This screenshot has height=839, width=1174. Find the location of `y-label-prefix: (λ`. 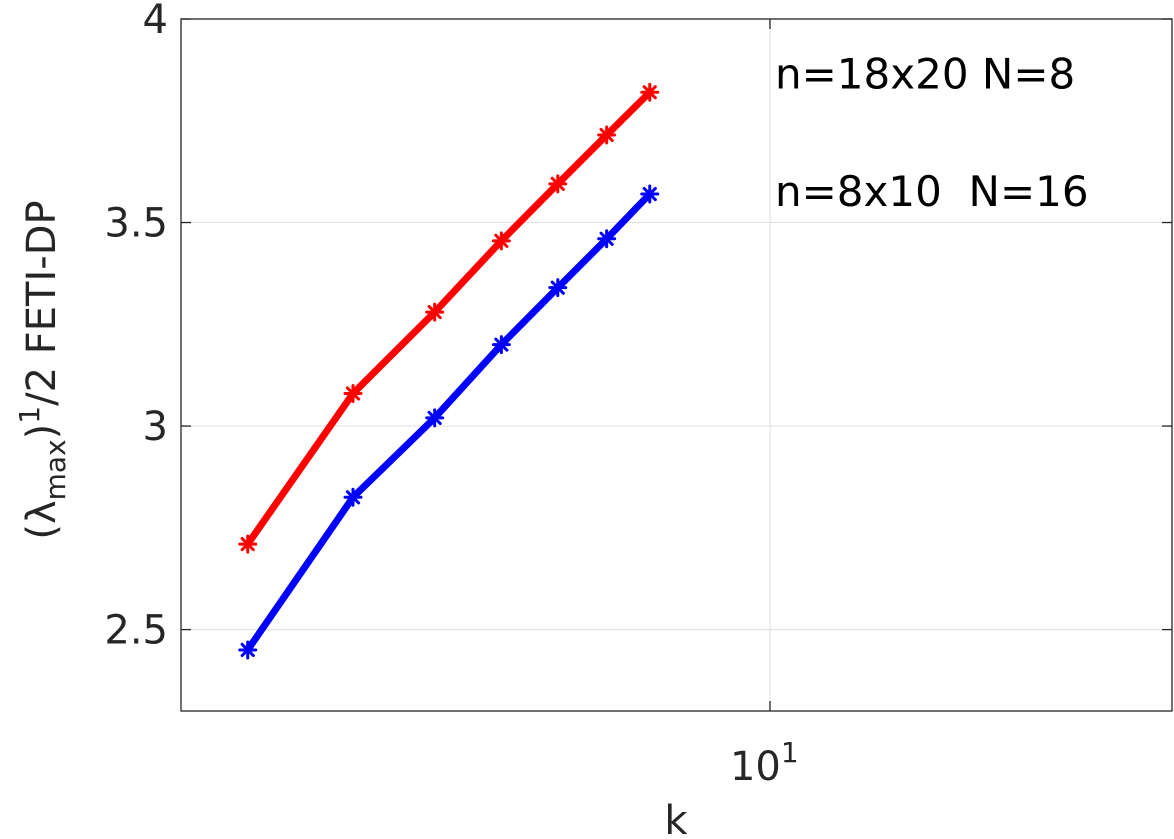

y-label-prefix: (λ is located at coordinates (42, 519).